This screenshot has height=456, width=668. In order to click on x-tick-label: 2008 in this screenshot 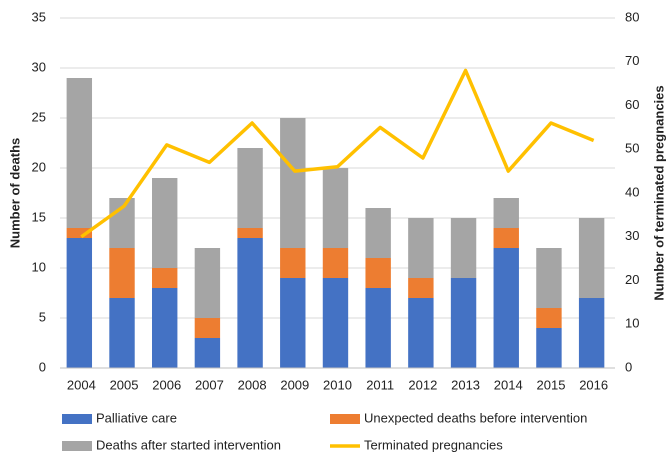, I will do `click(252, 384)`.